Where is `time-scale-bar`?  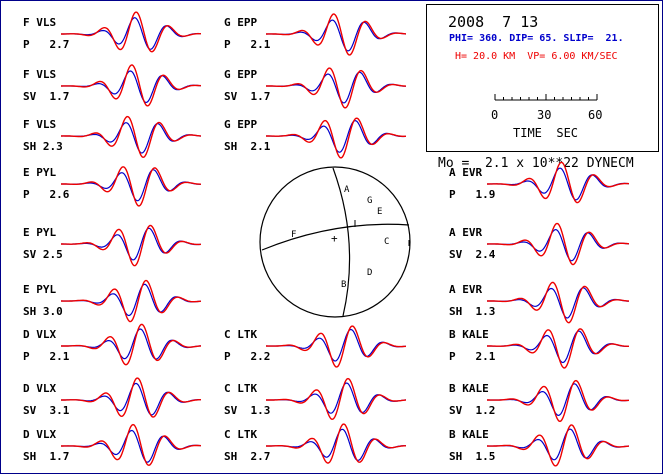 time-scale-bar is located at coordinates (546, 97).